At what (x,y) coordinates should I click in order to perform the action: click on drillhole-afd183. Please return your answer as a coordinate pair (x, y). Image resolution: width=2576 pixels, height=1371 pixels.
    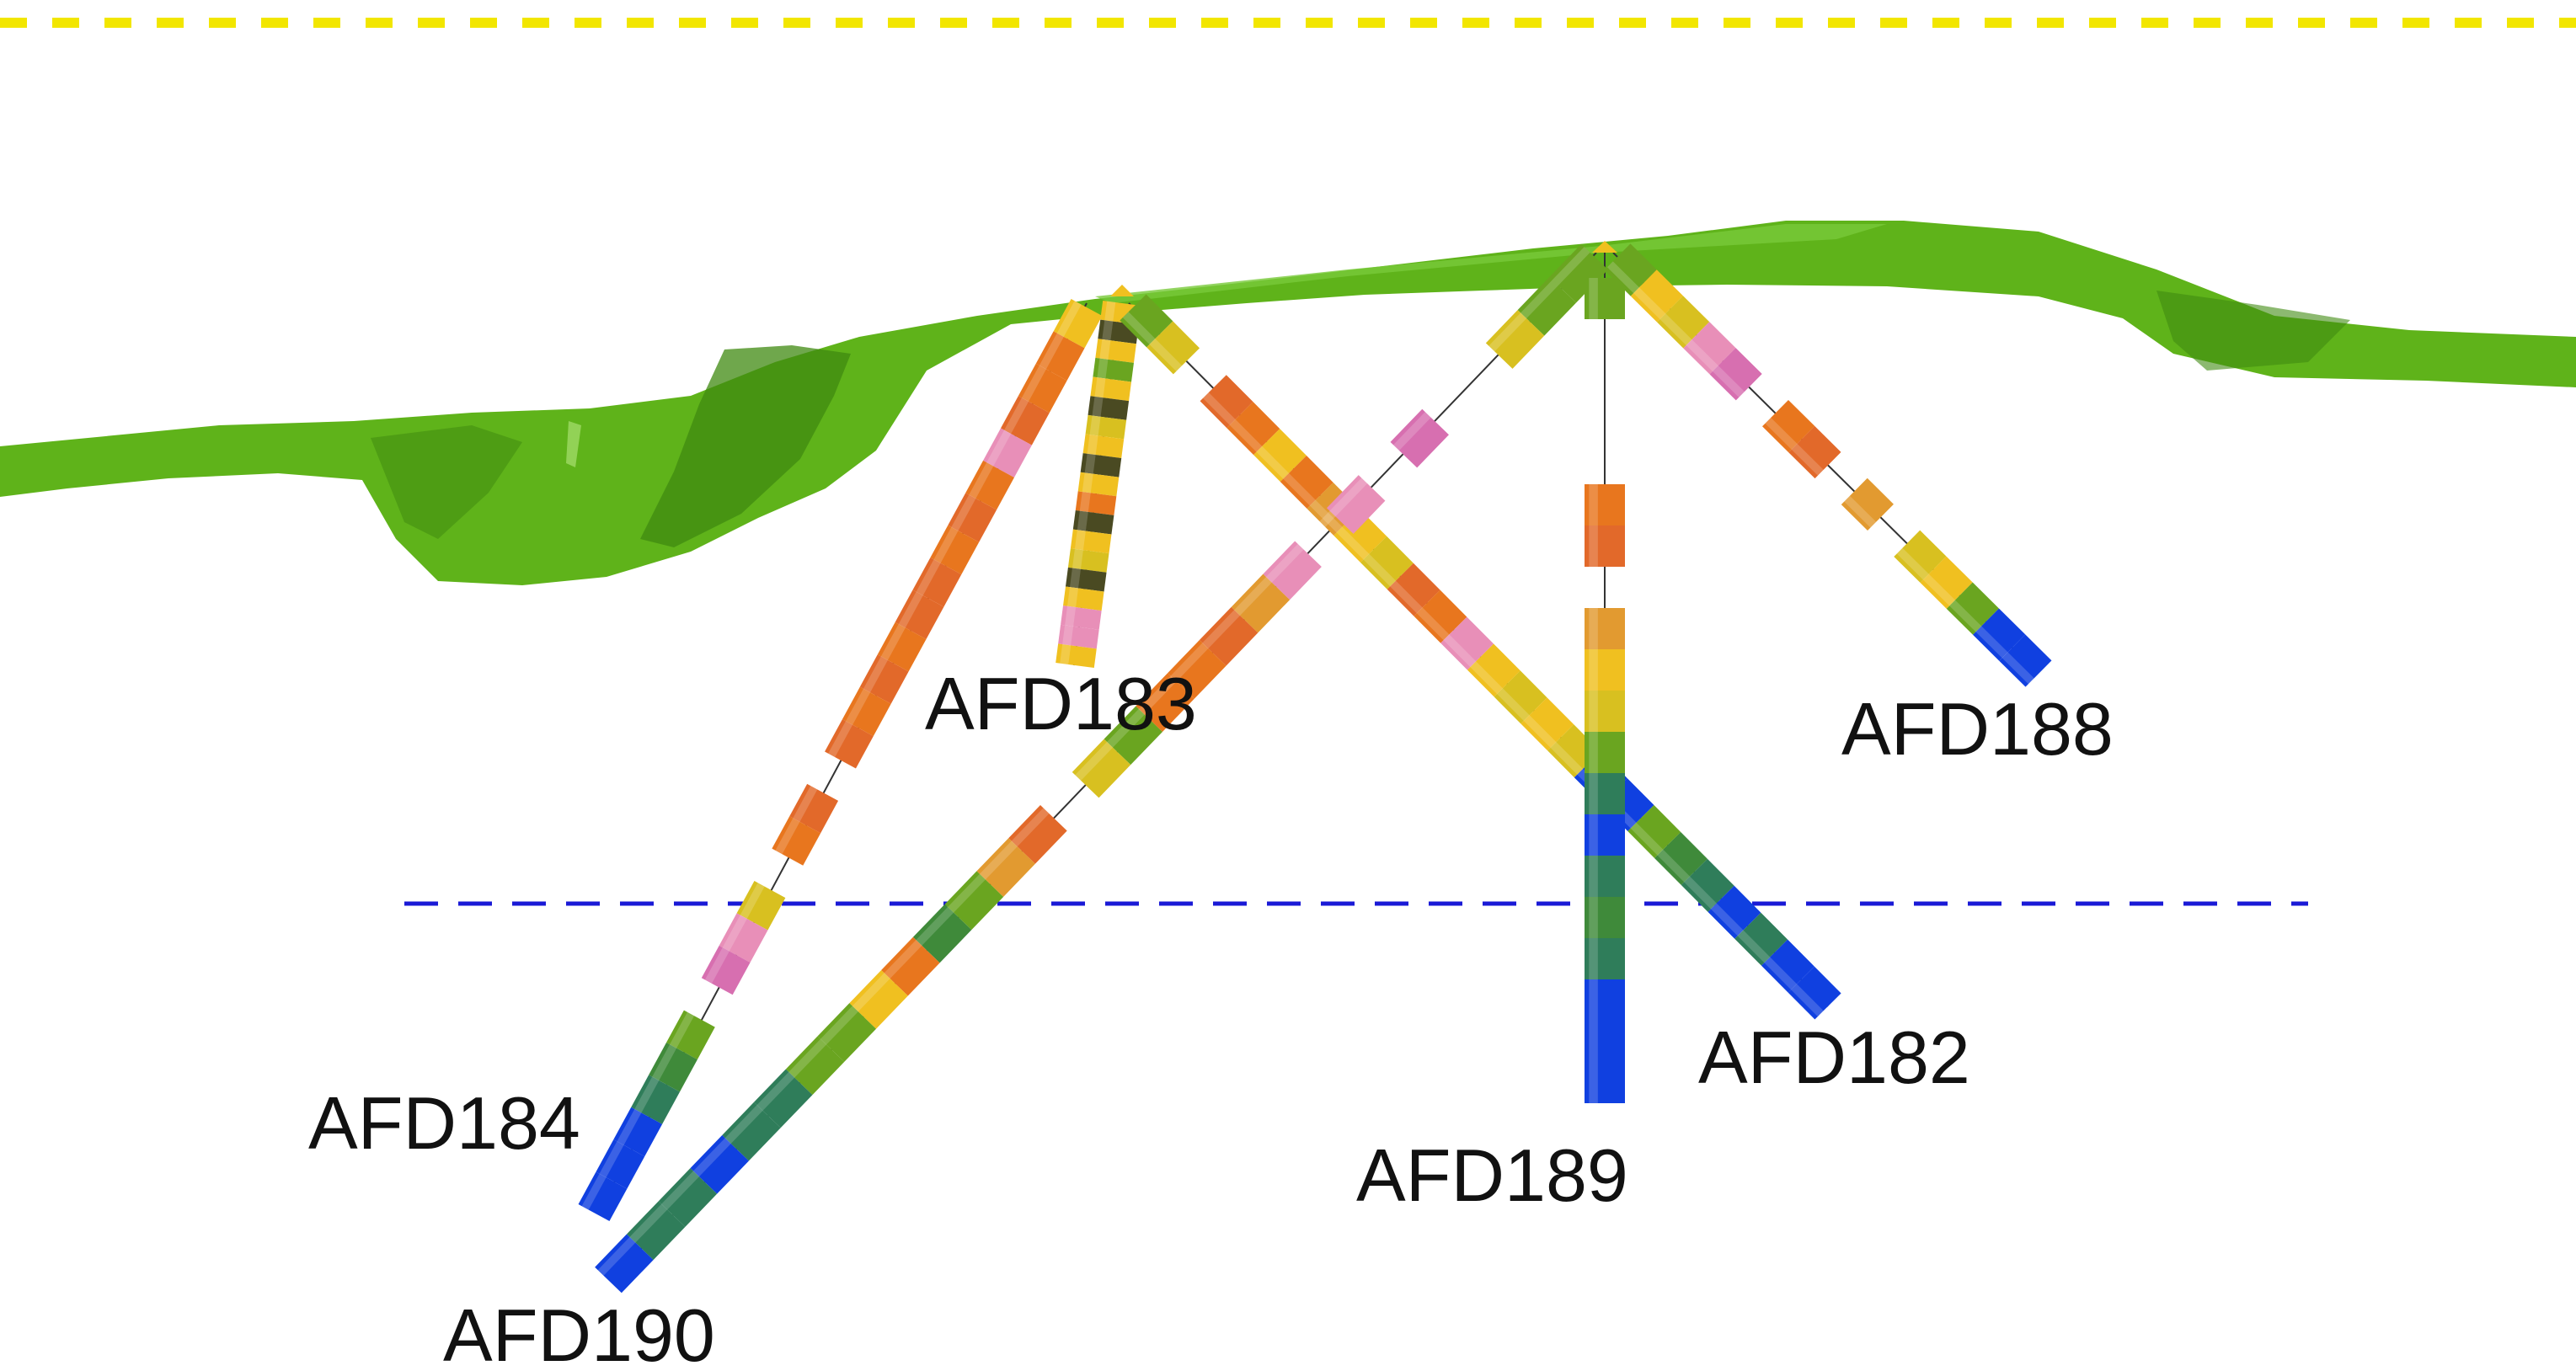
    Looking at the image, I should click on (1098, 484).